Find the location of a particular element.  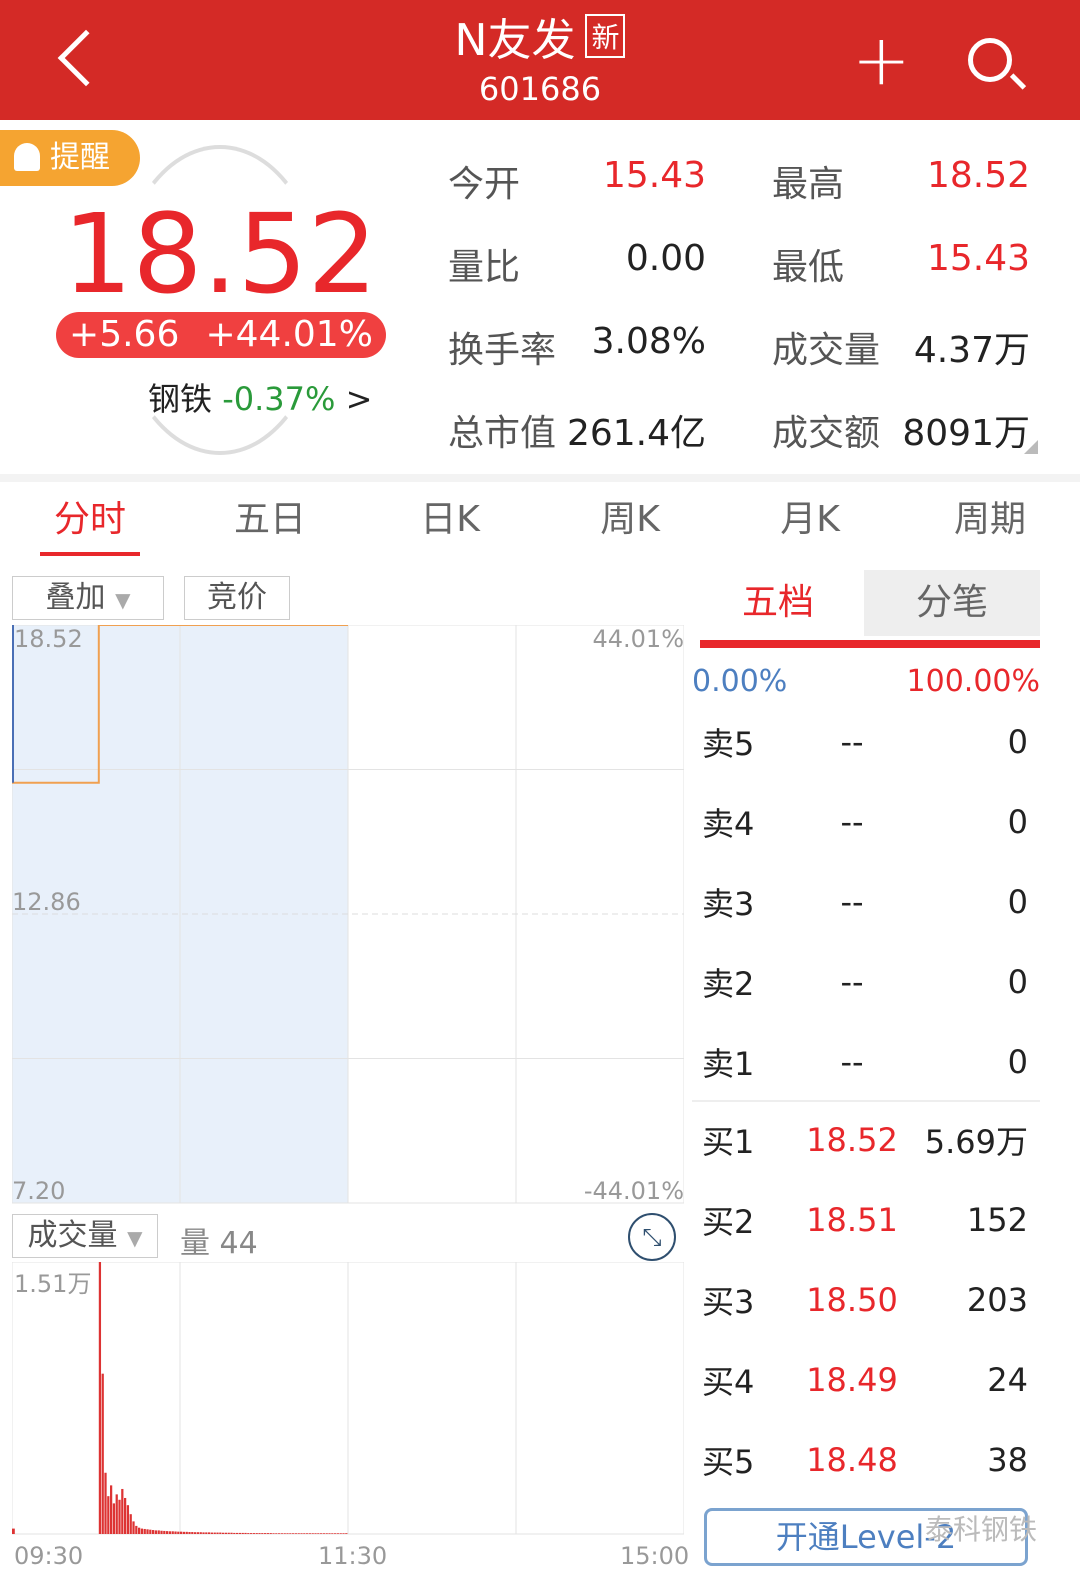

order-name: 买2 is located at coordinates (728, 1222).